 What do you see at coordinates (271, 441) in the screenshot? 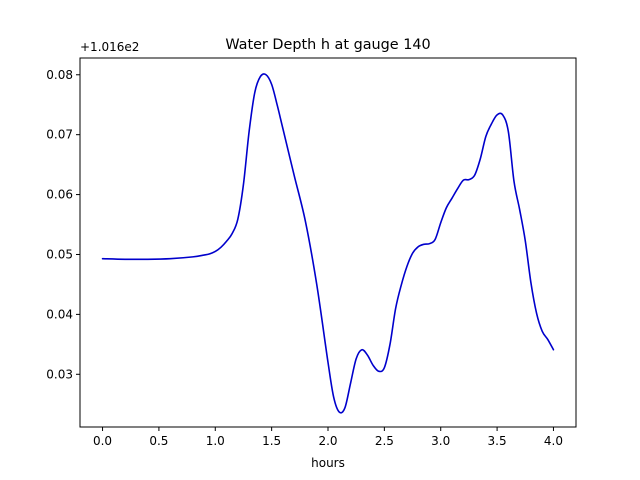
I see `x-tick-label: 1.5` at bounding box center [271, 441].